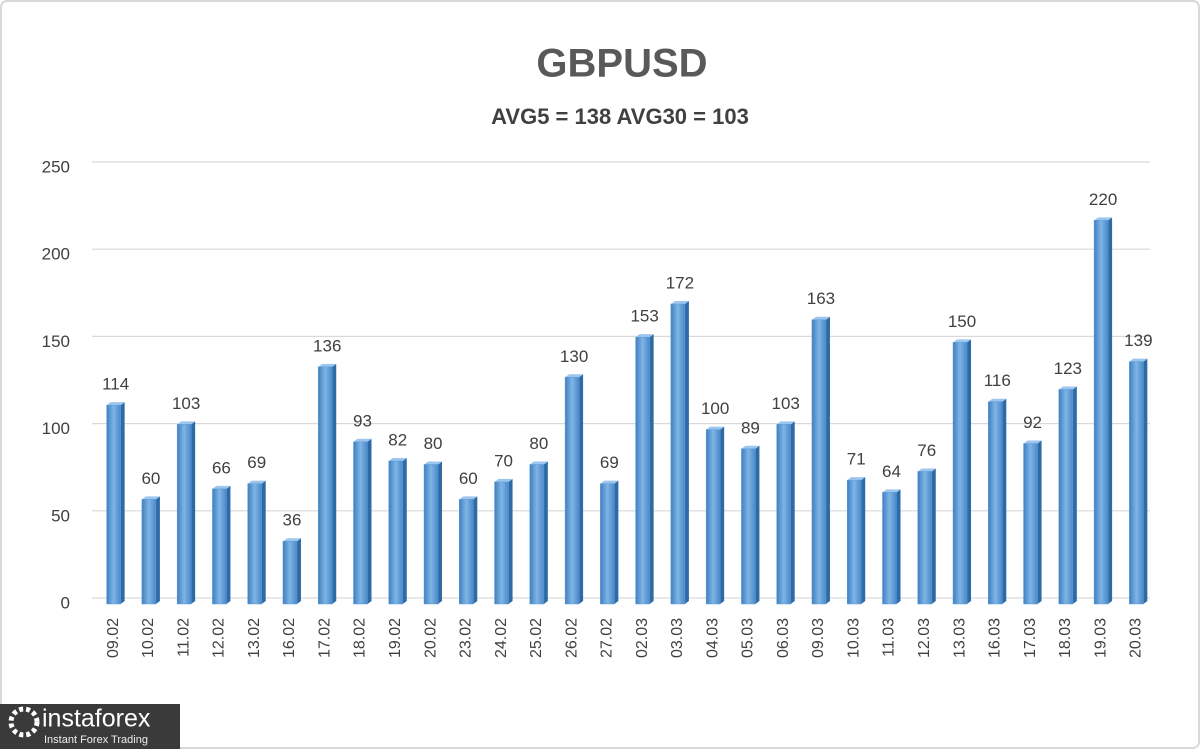 Image resolution: width=1200 pixels, height=749 pixels. I want to click on x-tick-label: 09.03, so click(818, 638).